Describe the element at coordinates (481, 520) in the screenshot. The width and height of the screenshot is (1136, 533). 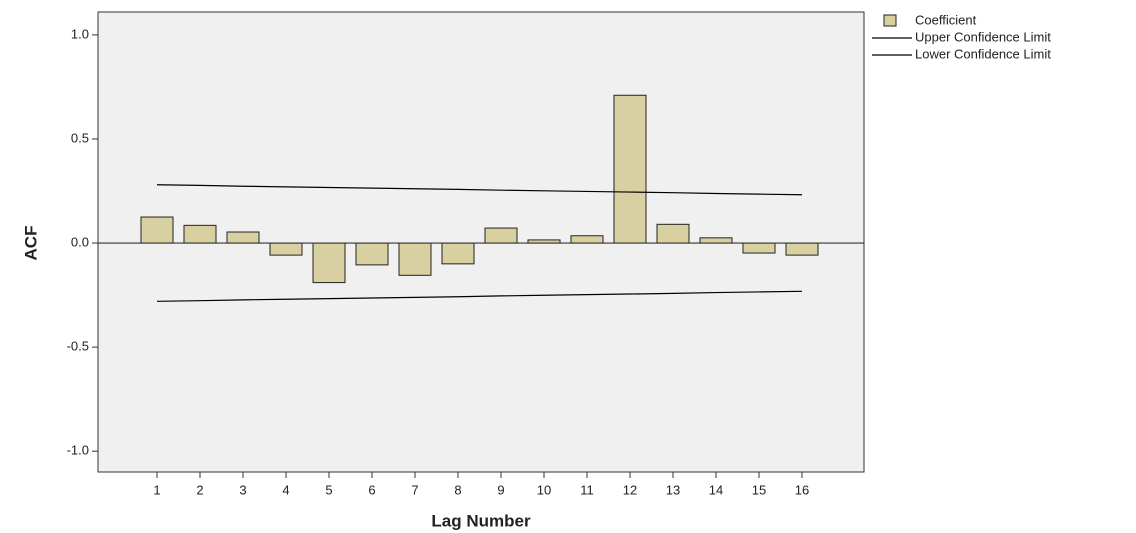
I see `x-axis-title: Lag Number` at that location.